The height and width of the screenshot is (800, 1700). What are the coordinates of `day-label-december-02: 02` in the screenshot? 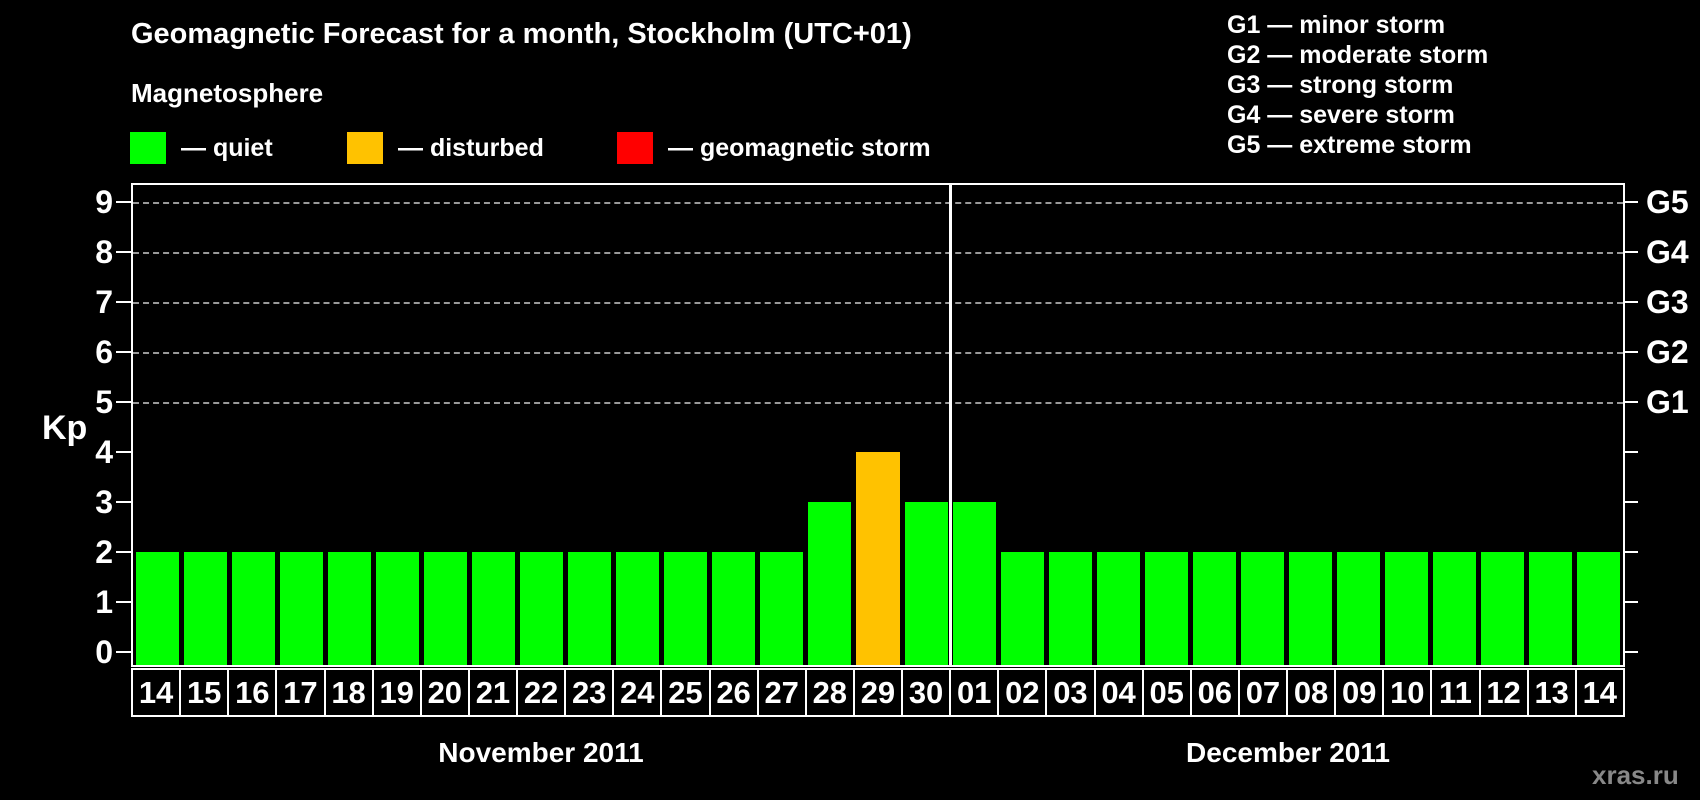 It's located at (1022, 692).